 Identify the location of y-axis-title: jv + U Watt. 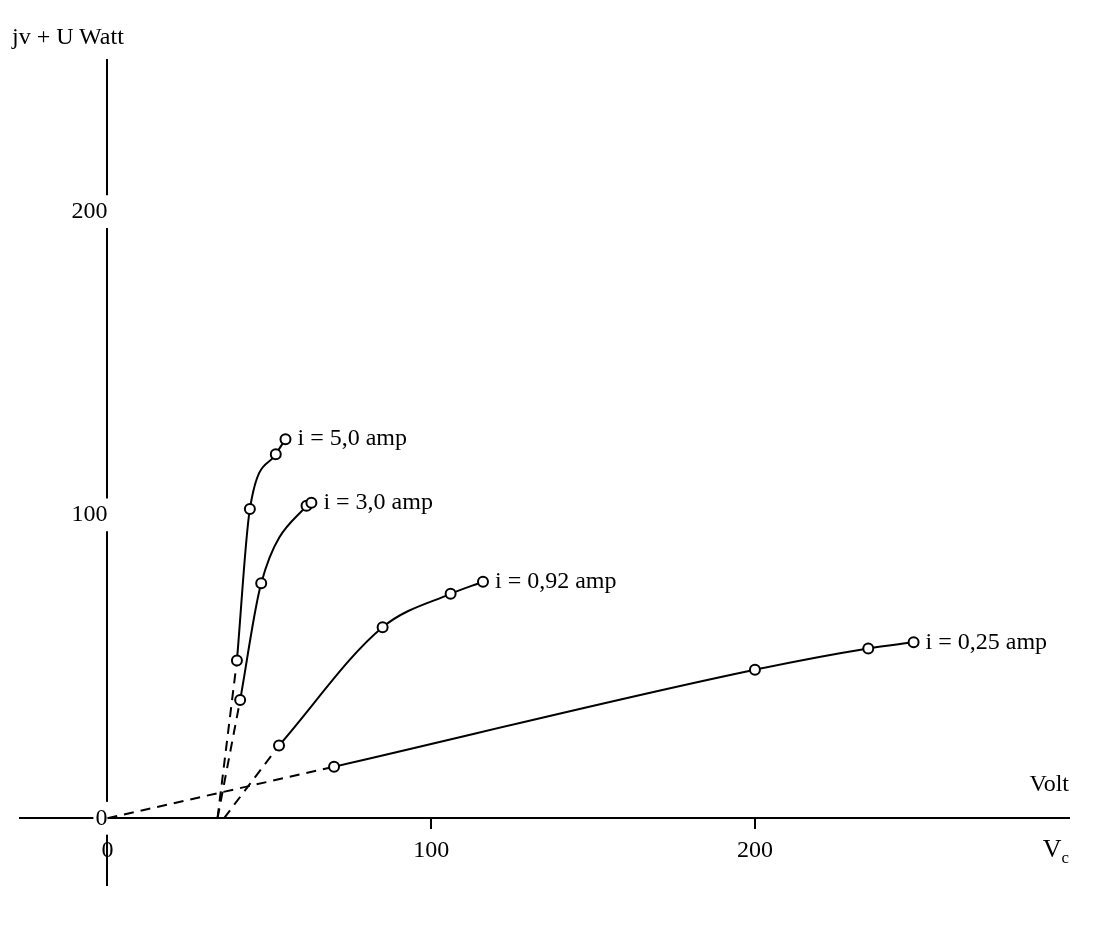
(68, 36).